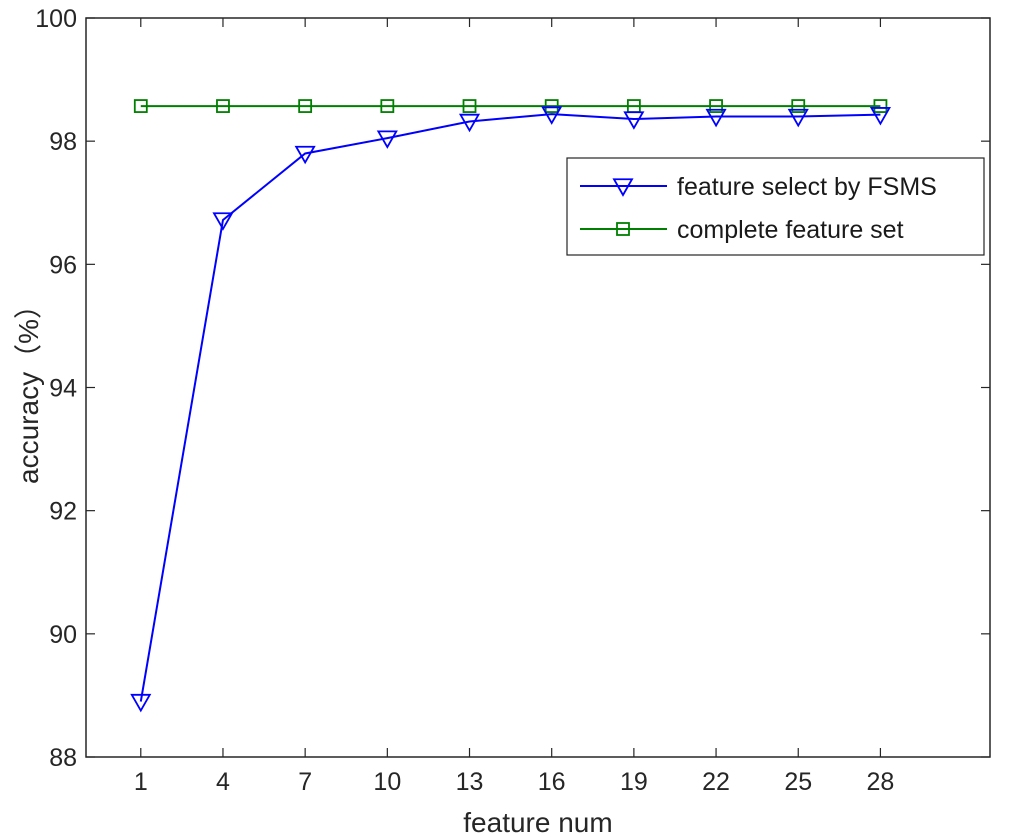  Describe the element at coordinates (63, 635) in the screenshot. I see `y-tick-label: 90` at that location.